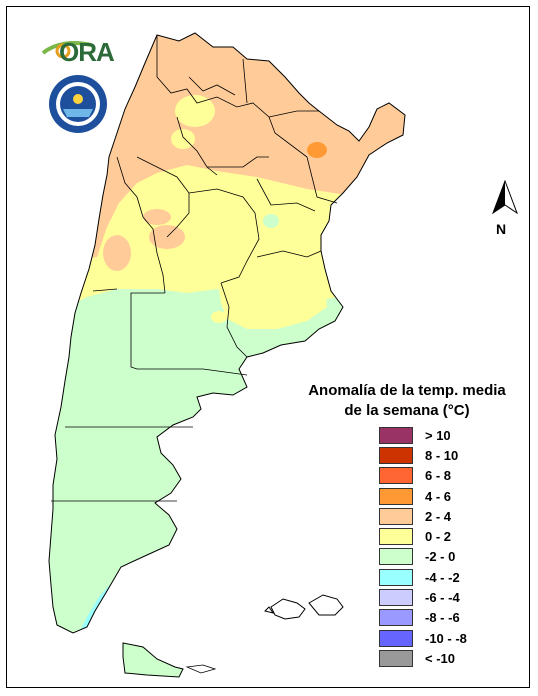 This screenshot has width=538, height=696. Describe the element at coordinates (440, 658) in the screenshot. I see `legend-label: < -10` at that location.